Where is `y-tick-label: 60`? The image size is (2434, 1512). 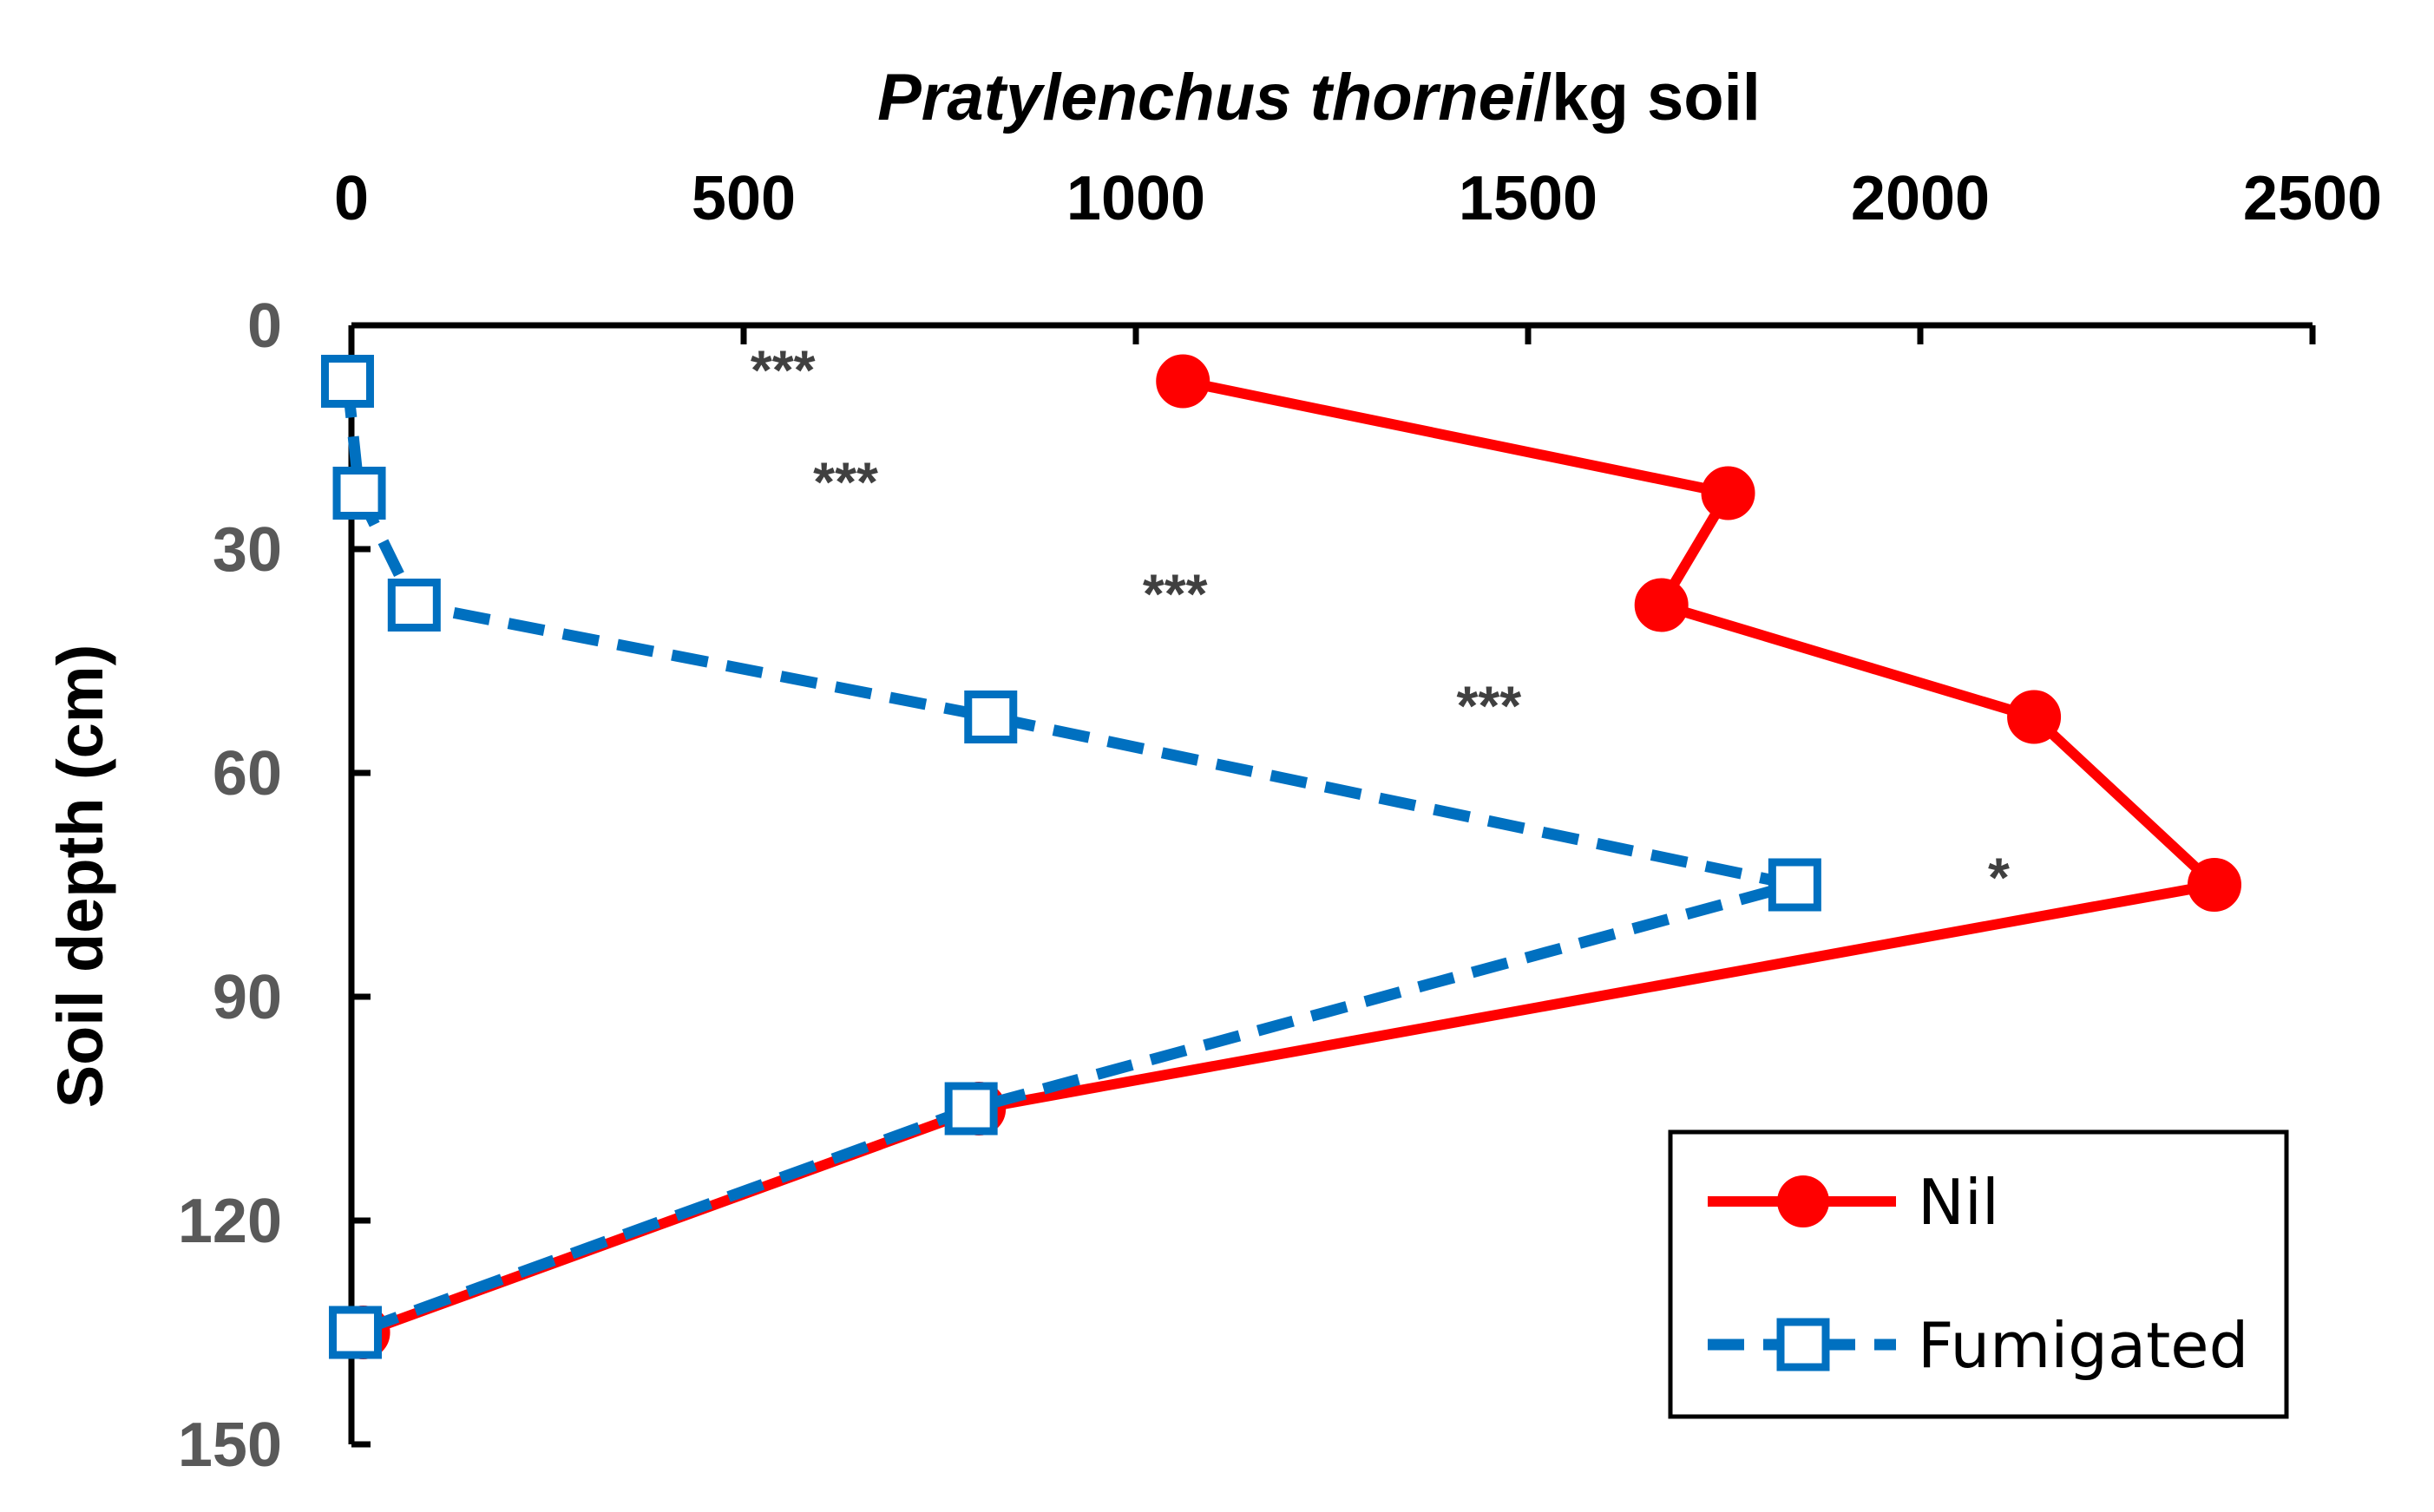 y-tick-label: 60 is located at coordinates (247, 773).